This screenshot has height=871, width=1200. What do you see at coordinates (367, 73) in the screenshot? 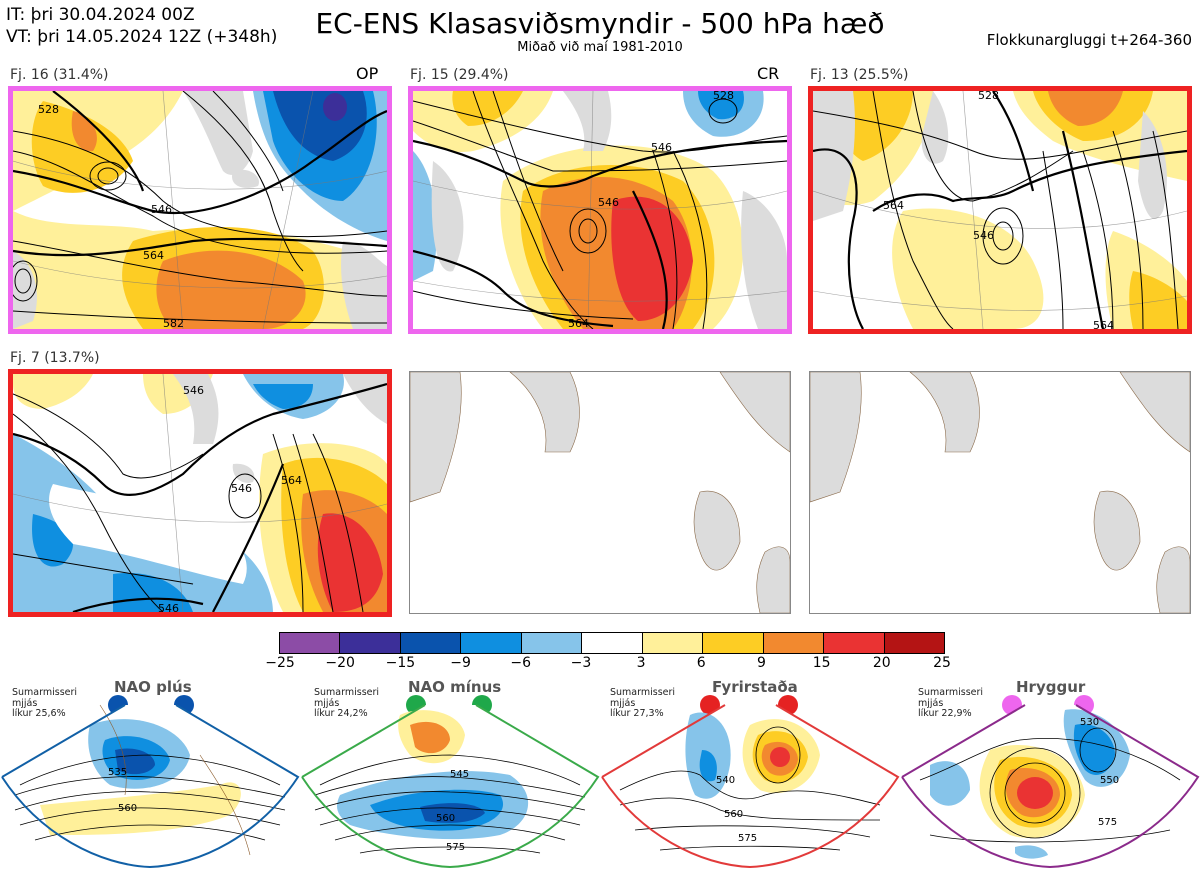
I see `panel-1-tag: OP` at bounding box center [367, 73].